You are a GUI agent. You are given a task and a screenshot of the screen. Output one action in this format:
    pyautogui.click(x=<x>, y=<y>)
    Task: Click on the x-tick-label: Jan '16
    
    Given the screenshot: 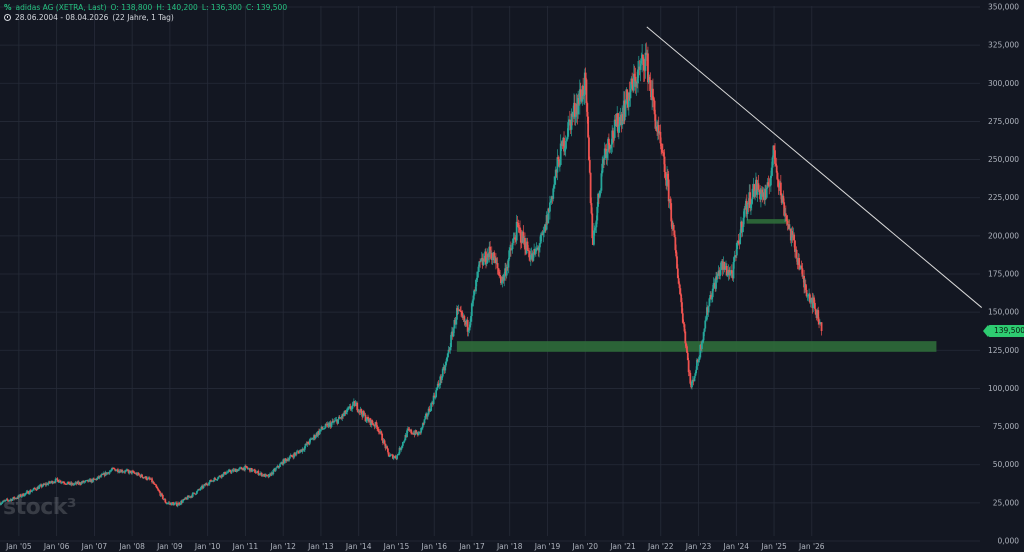 What is the action you would take?
    pyautogui.click(x=433, y=546)
    